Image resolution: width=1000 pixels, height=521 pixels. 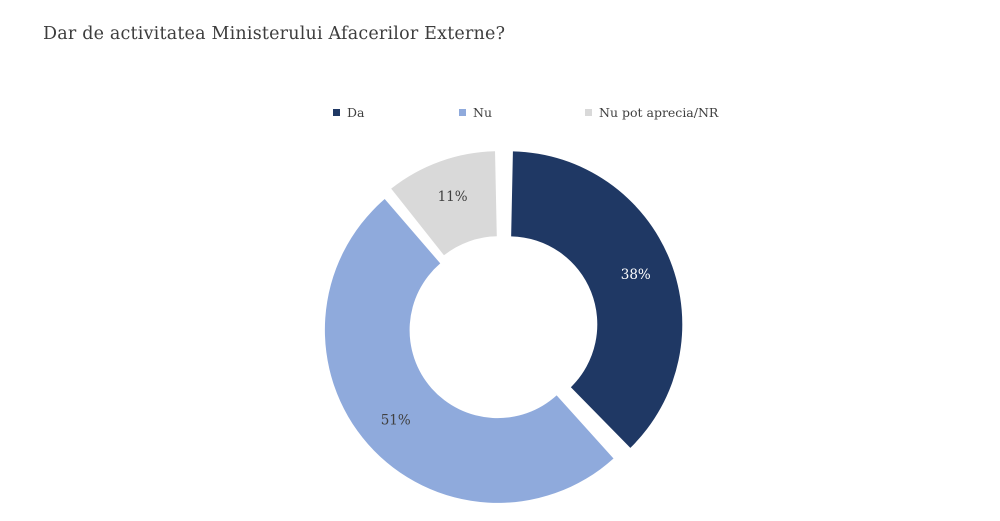 What do you see at coordinates (336, 112) in the screenshot?
I see `legend-marker-da-icon` at bounding box center [336, 112].